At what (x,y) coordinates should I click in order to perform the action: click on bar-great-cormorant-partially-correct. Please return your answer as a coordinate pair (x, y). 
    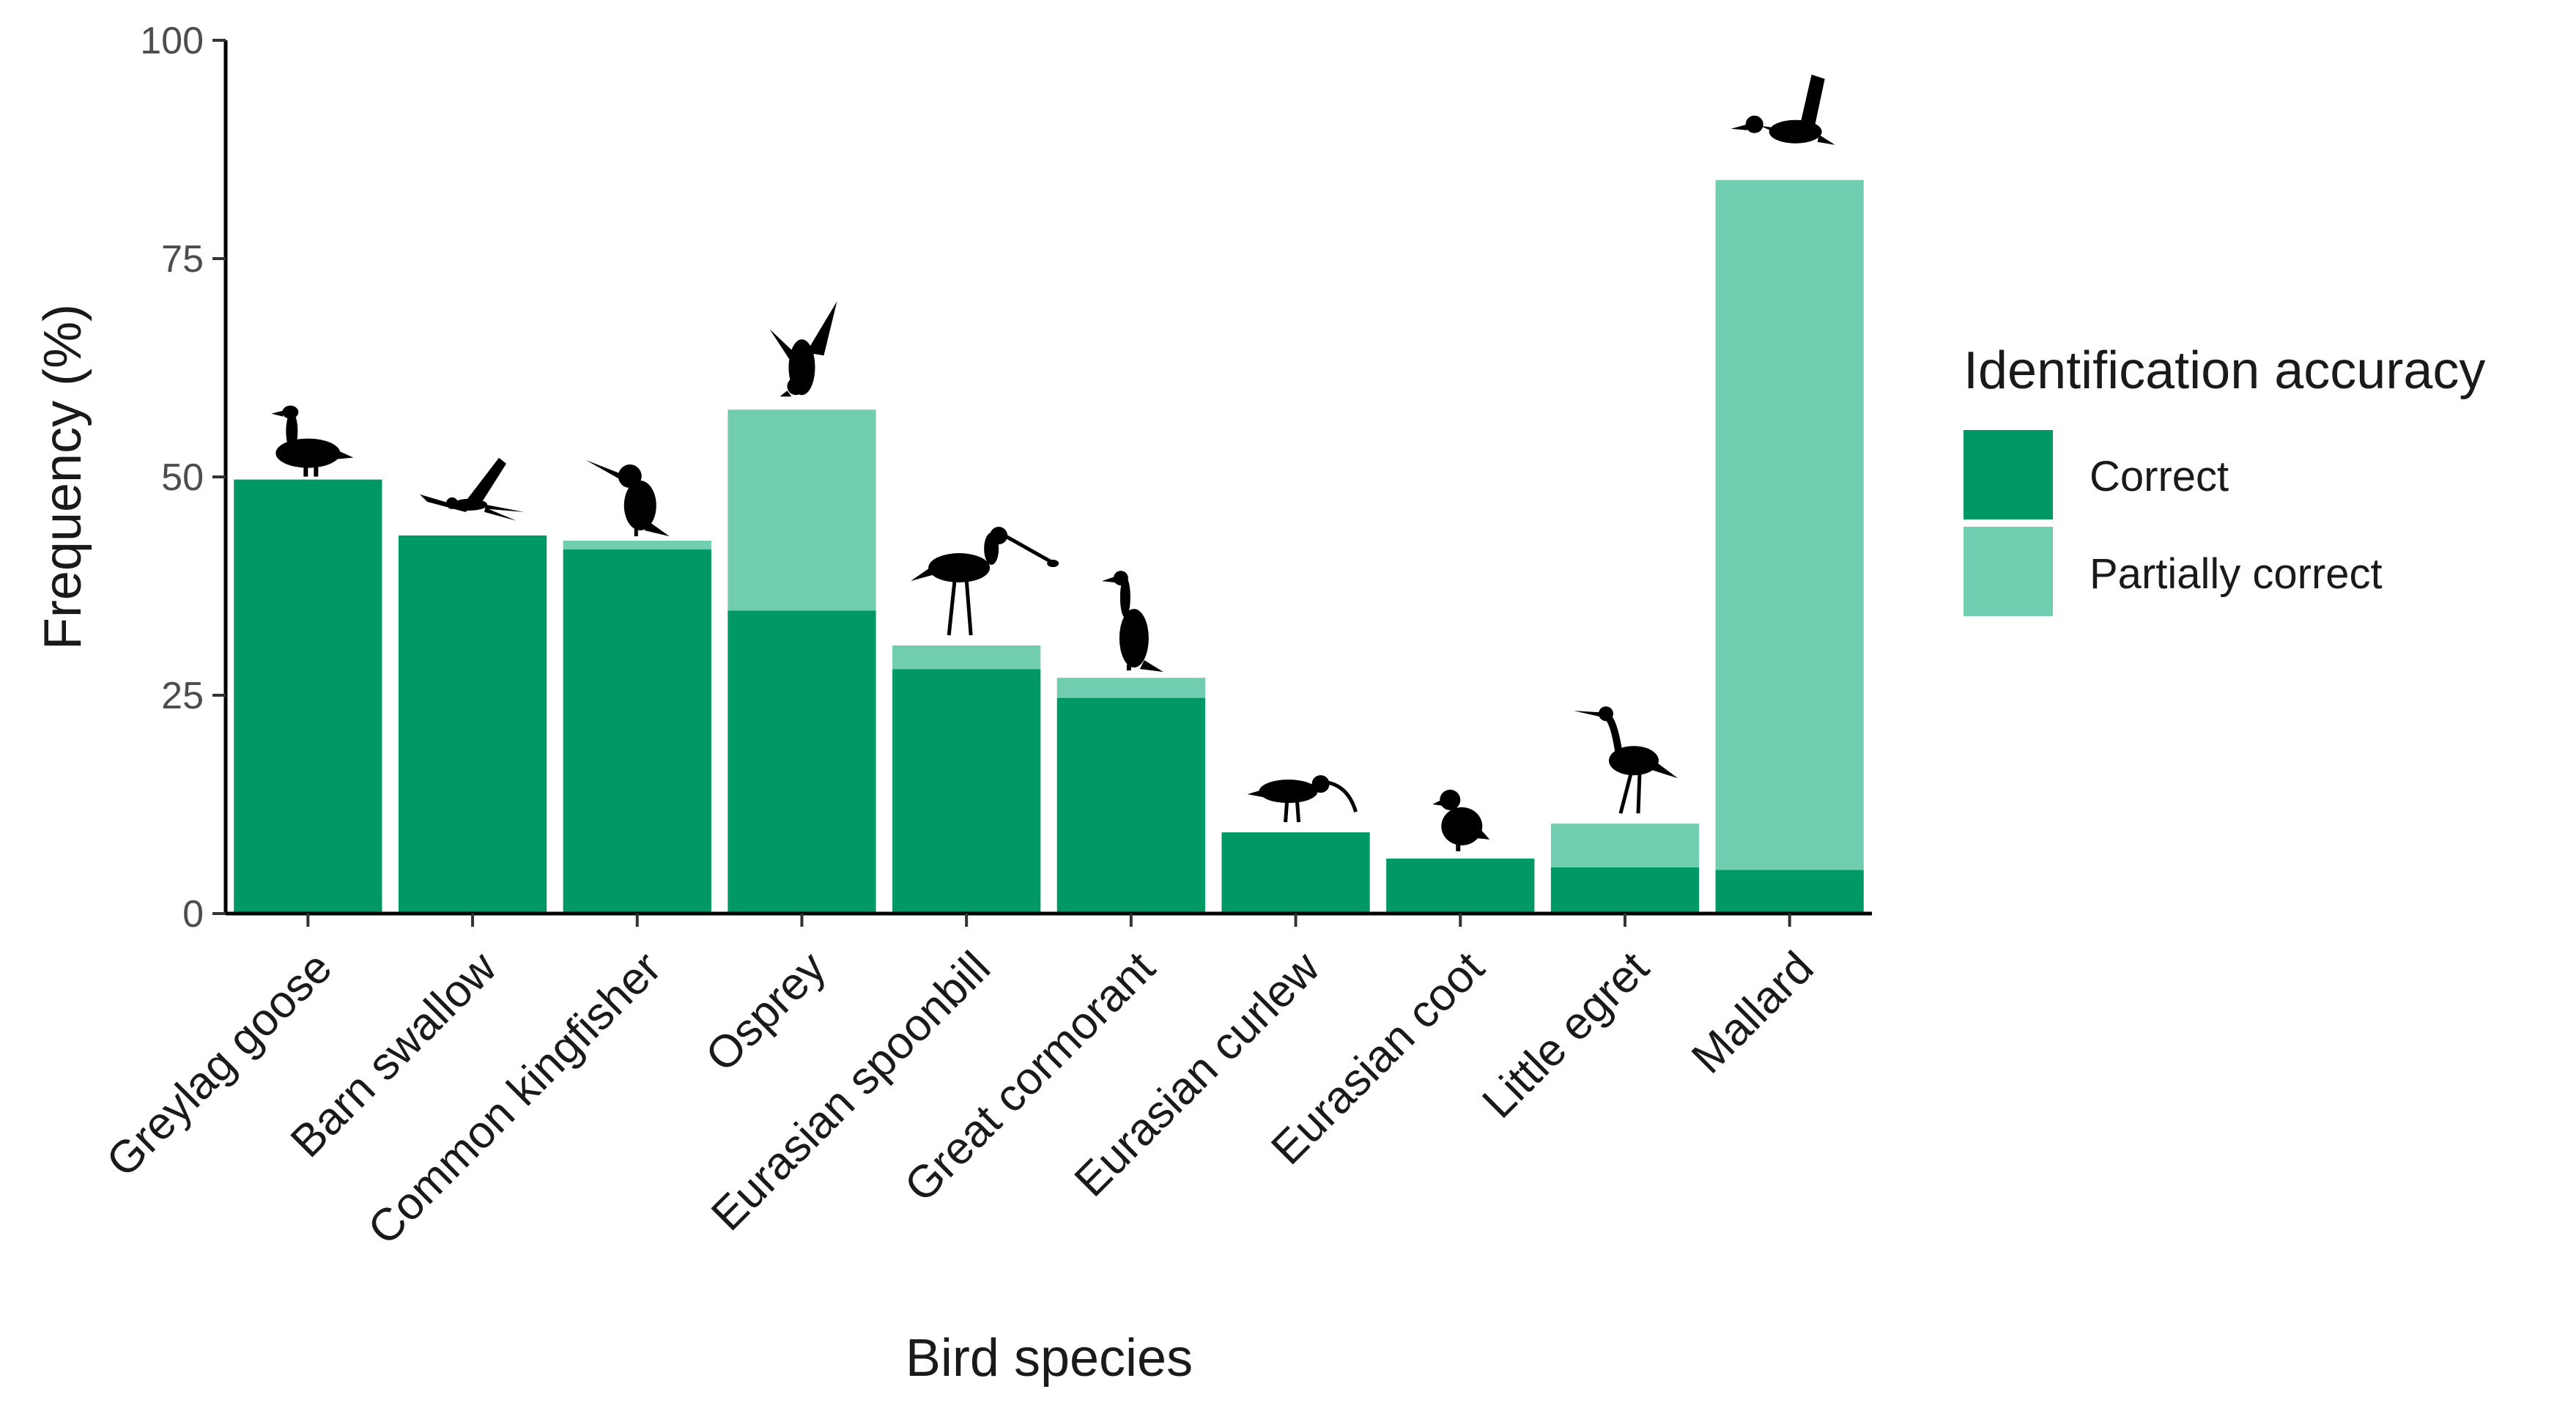
    Looking at the image, I should click on (1130, 688).